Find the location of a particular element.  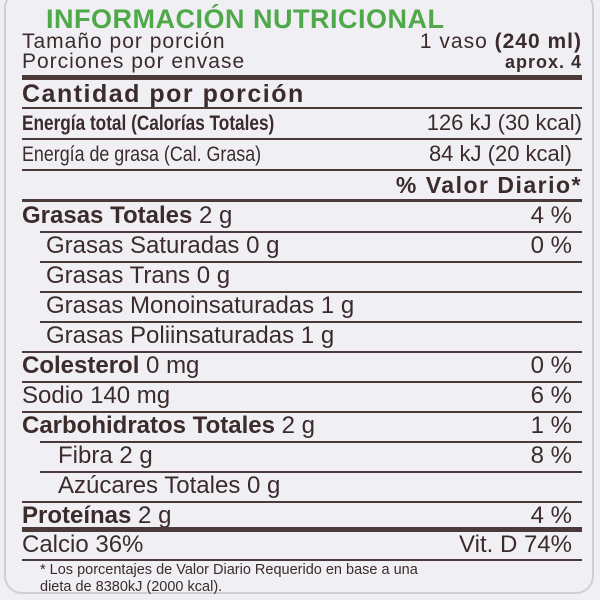

nutrient-label: Sodio 140 mg is located at coordinates (96, 396).